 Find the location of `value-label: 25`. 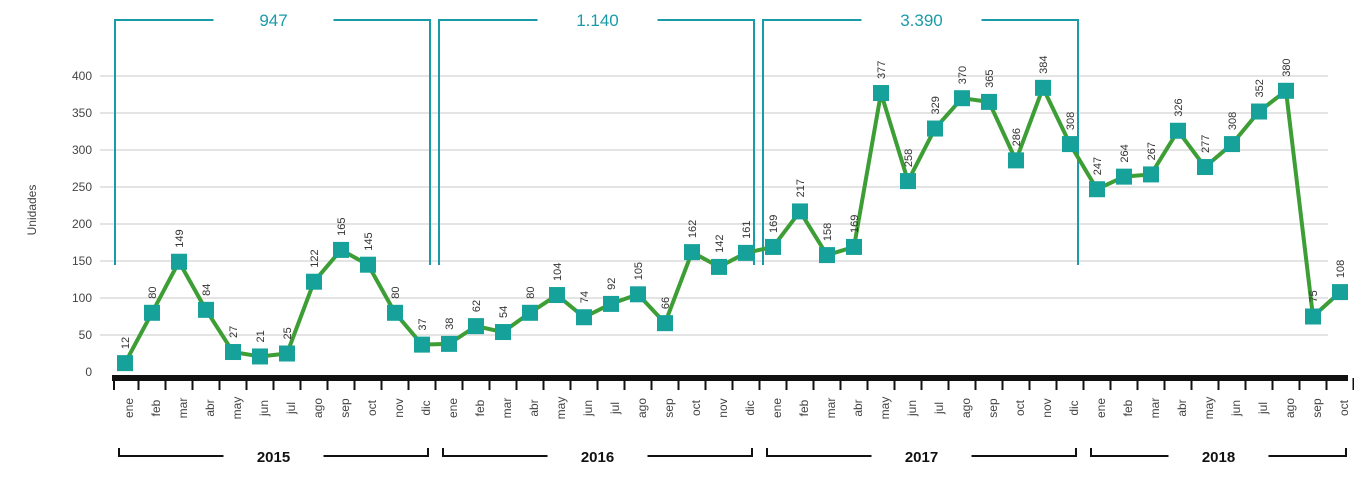

value-label: 25 is located at coordinates (288, 333).